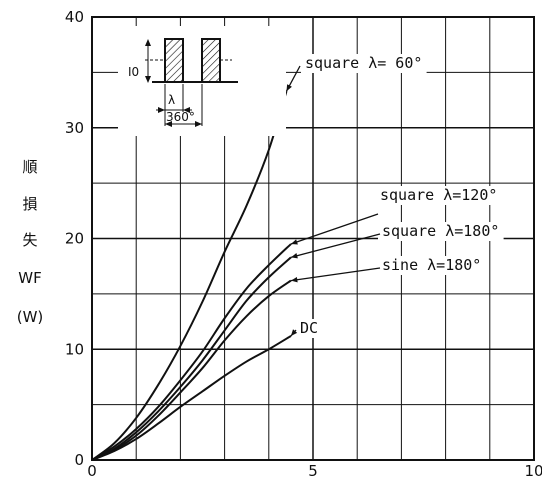  Describe the element at coordinates (74, 17) in the screenshot. I see `y-tick-label: 40` at that location.